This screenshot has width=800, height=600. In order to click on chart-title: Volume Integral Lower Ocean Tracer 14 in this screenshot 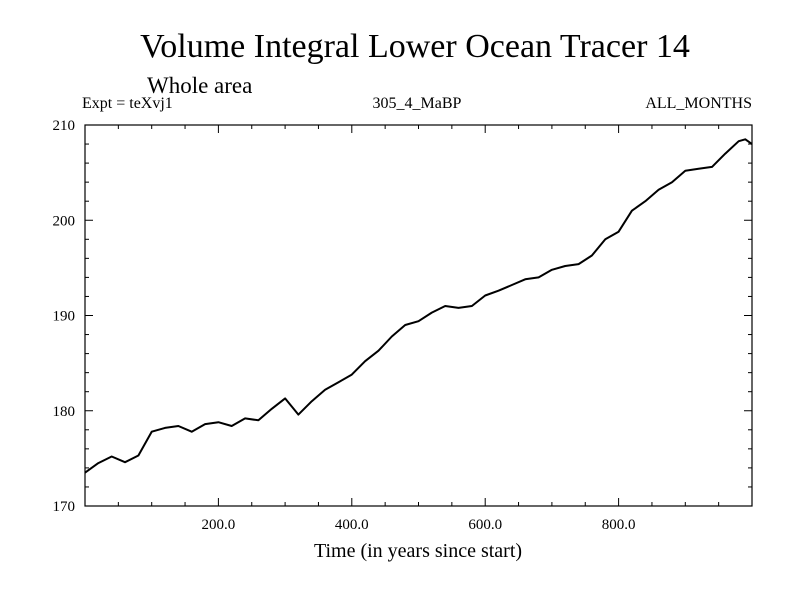, I will do `click(415, 46)`.